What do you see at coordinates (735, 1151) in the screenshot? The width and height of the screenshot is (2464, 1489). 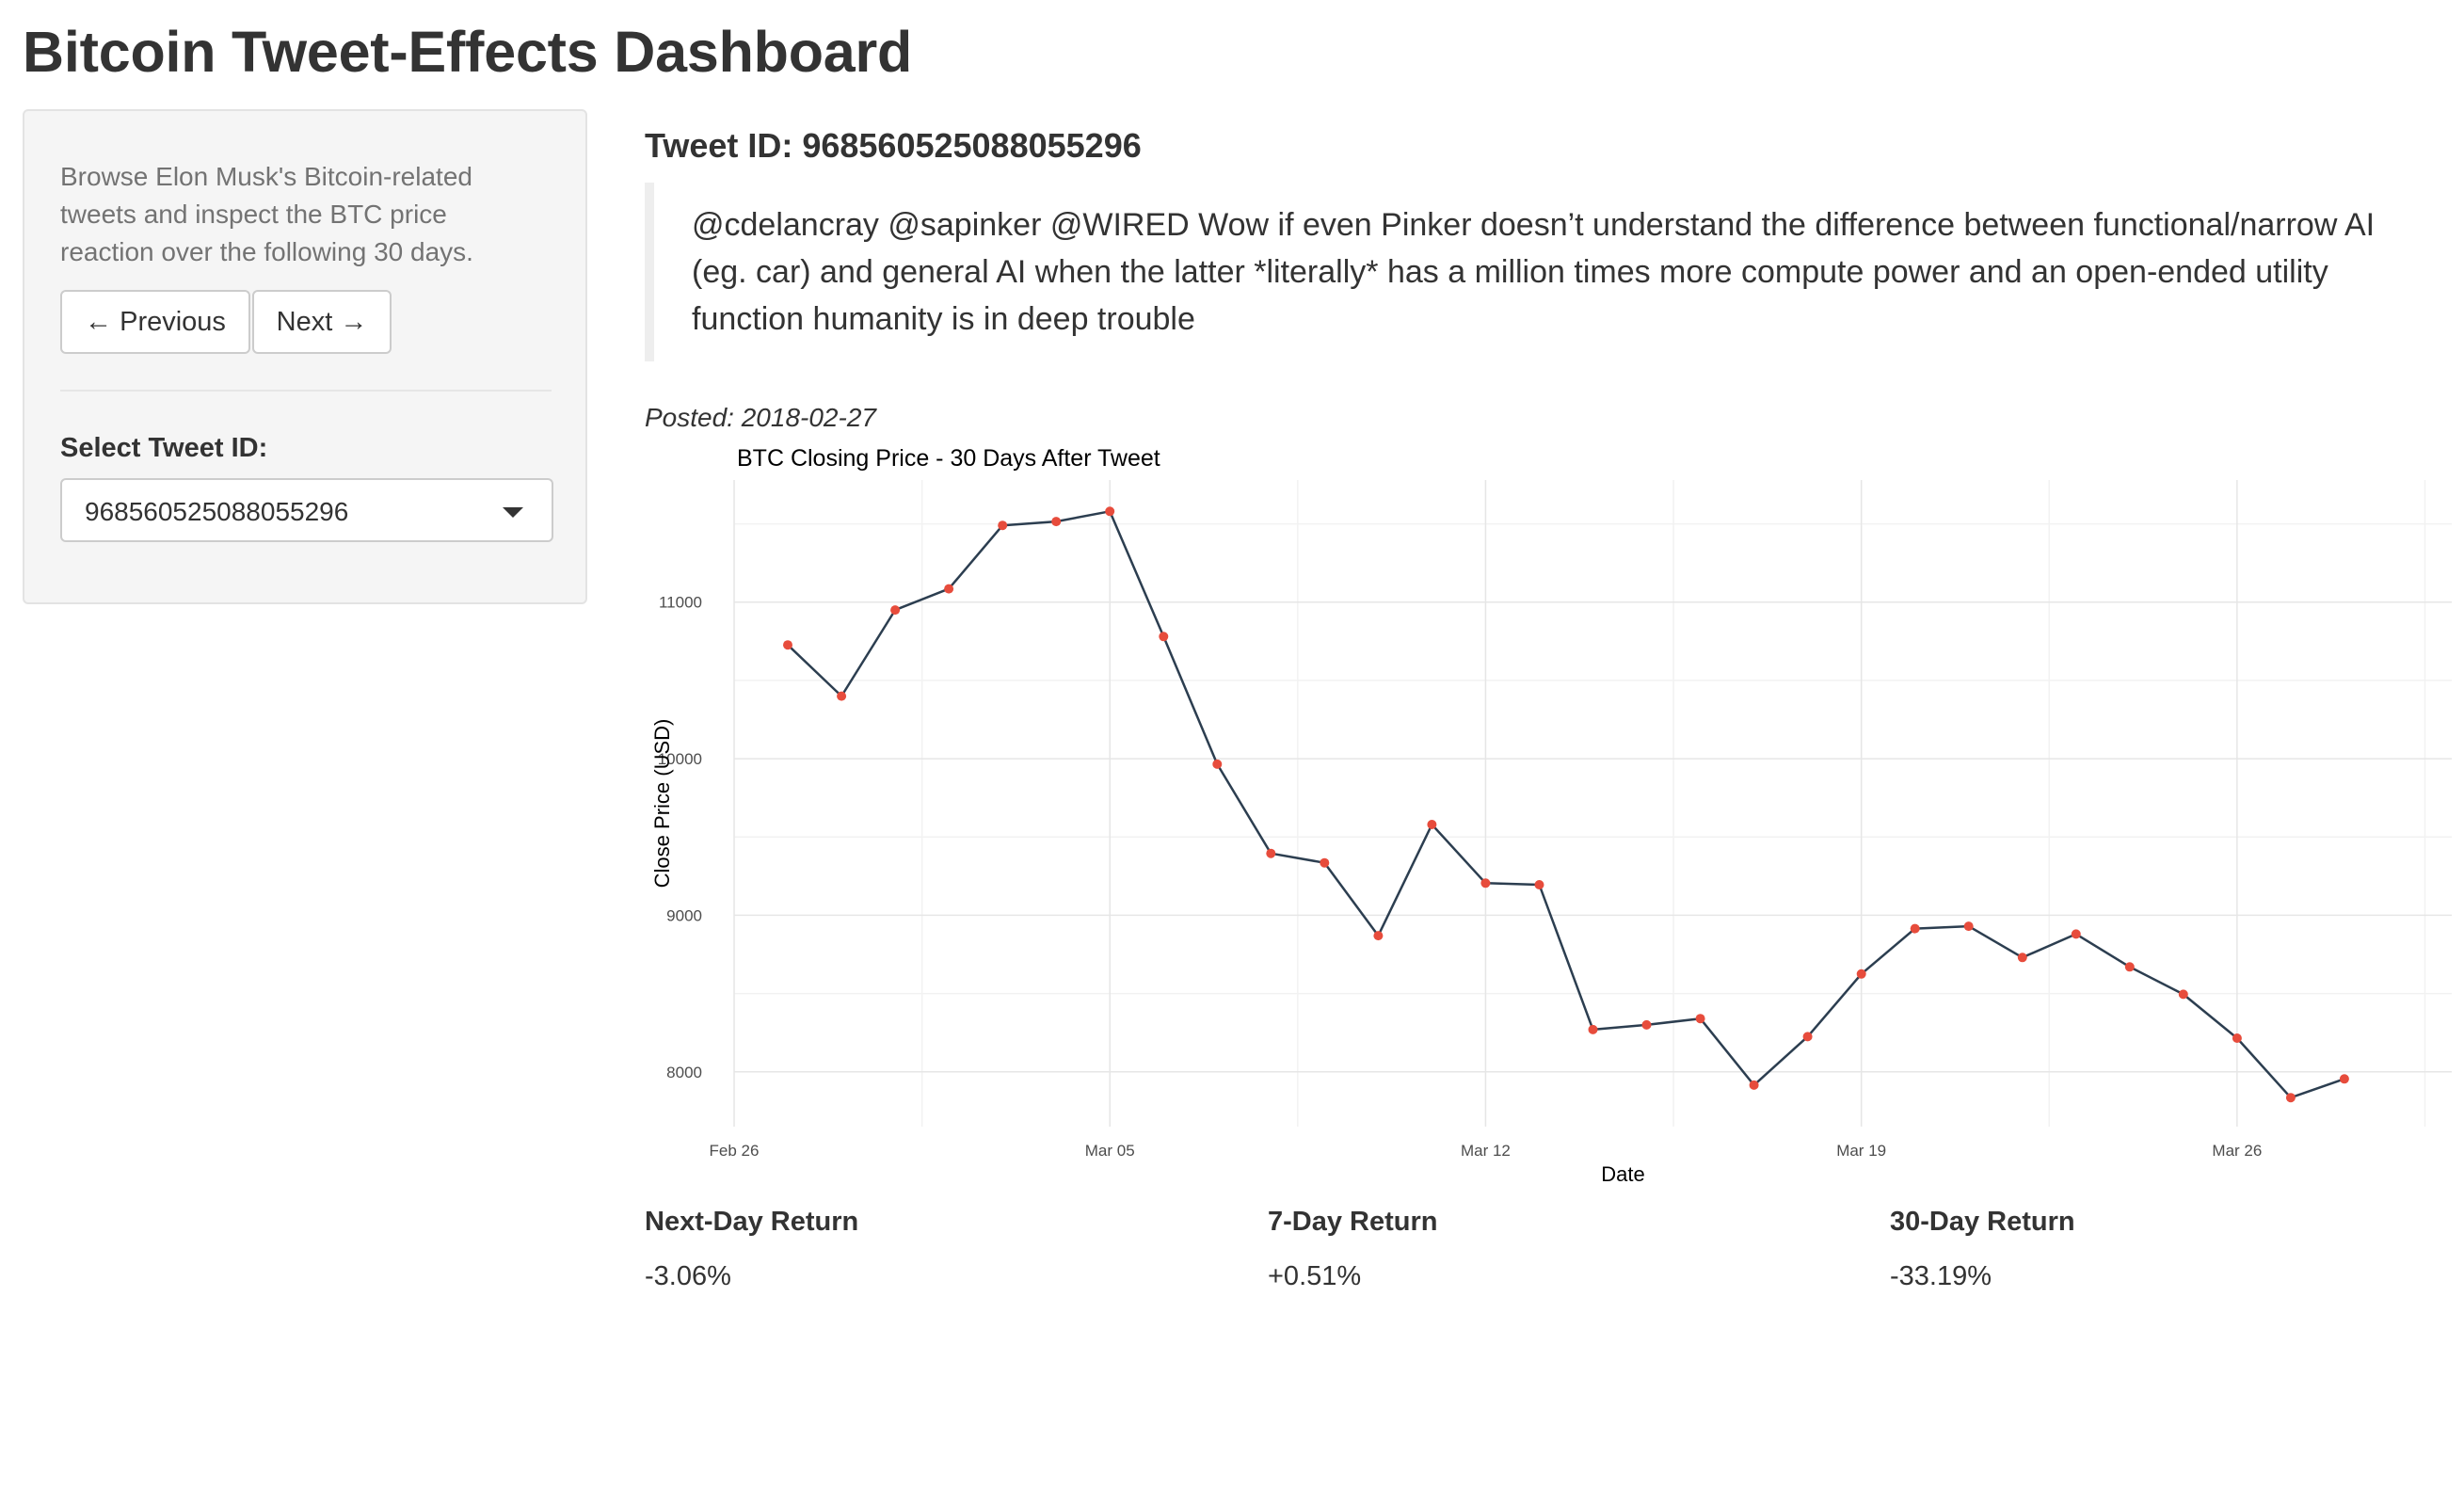 I see `x-tick-label: Feb 26` at bounding box center [735, 1151].